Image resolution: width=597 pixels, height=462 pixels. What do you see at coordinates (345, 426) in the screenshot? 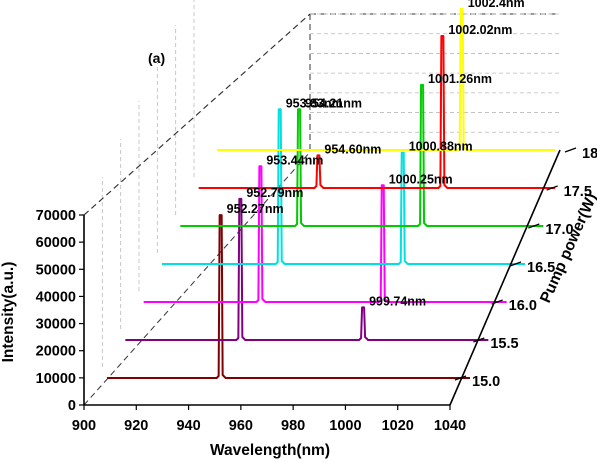
I see `x-tick-label: 1000` at bounding box center [345, 426].